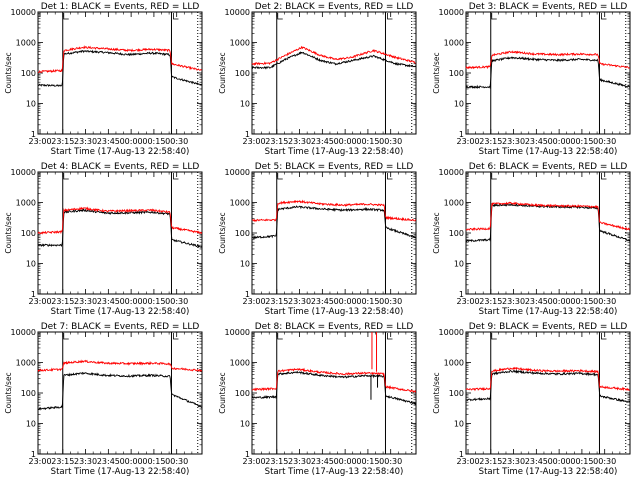 This screenshot has width=640, height=480. Describe the element at coordinates (548, 327) in the screenshot. I see `panel-title: Det 9: BLACK = Events, RED = LLD` at that location.